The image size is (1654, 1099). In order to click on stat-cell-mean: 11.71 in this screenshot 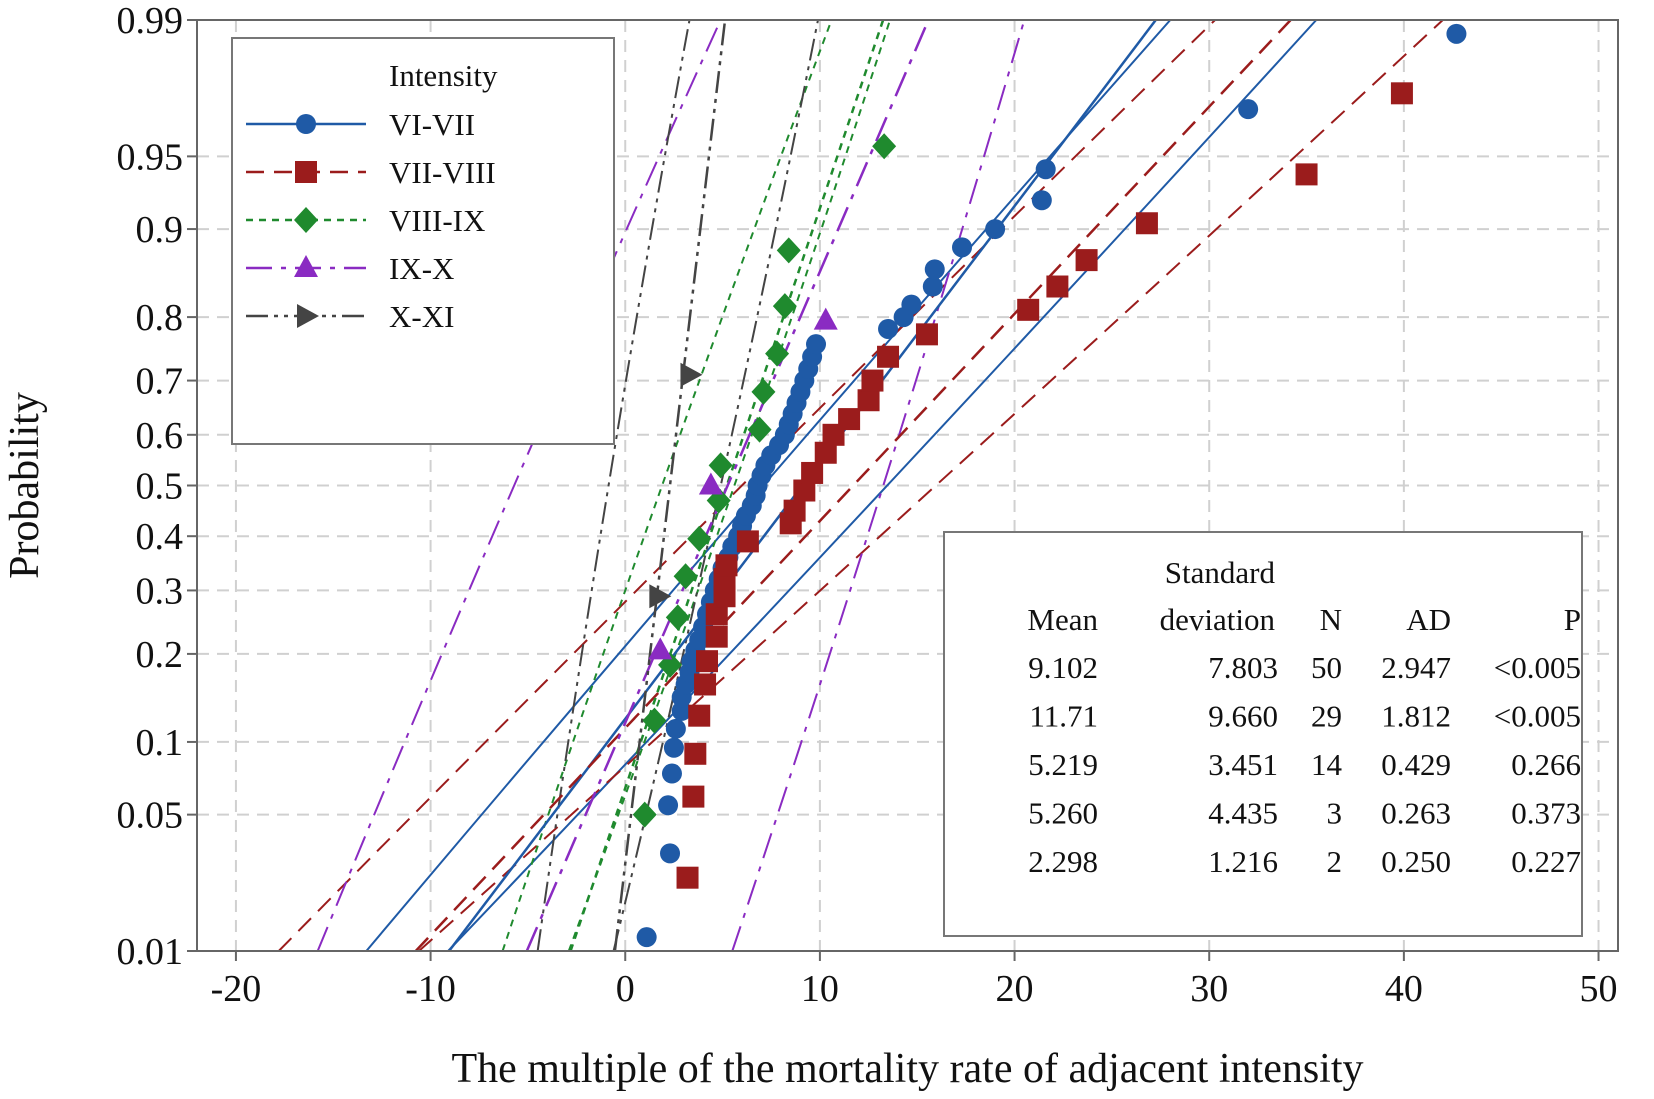, I will do `click(1063, 716)`.